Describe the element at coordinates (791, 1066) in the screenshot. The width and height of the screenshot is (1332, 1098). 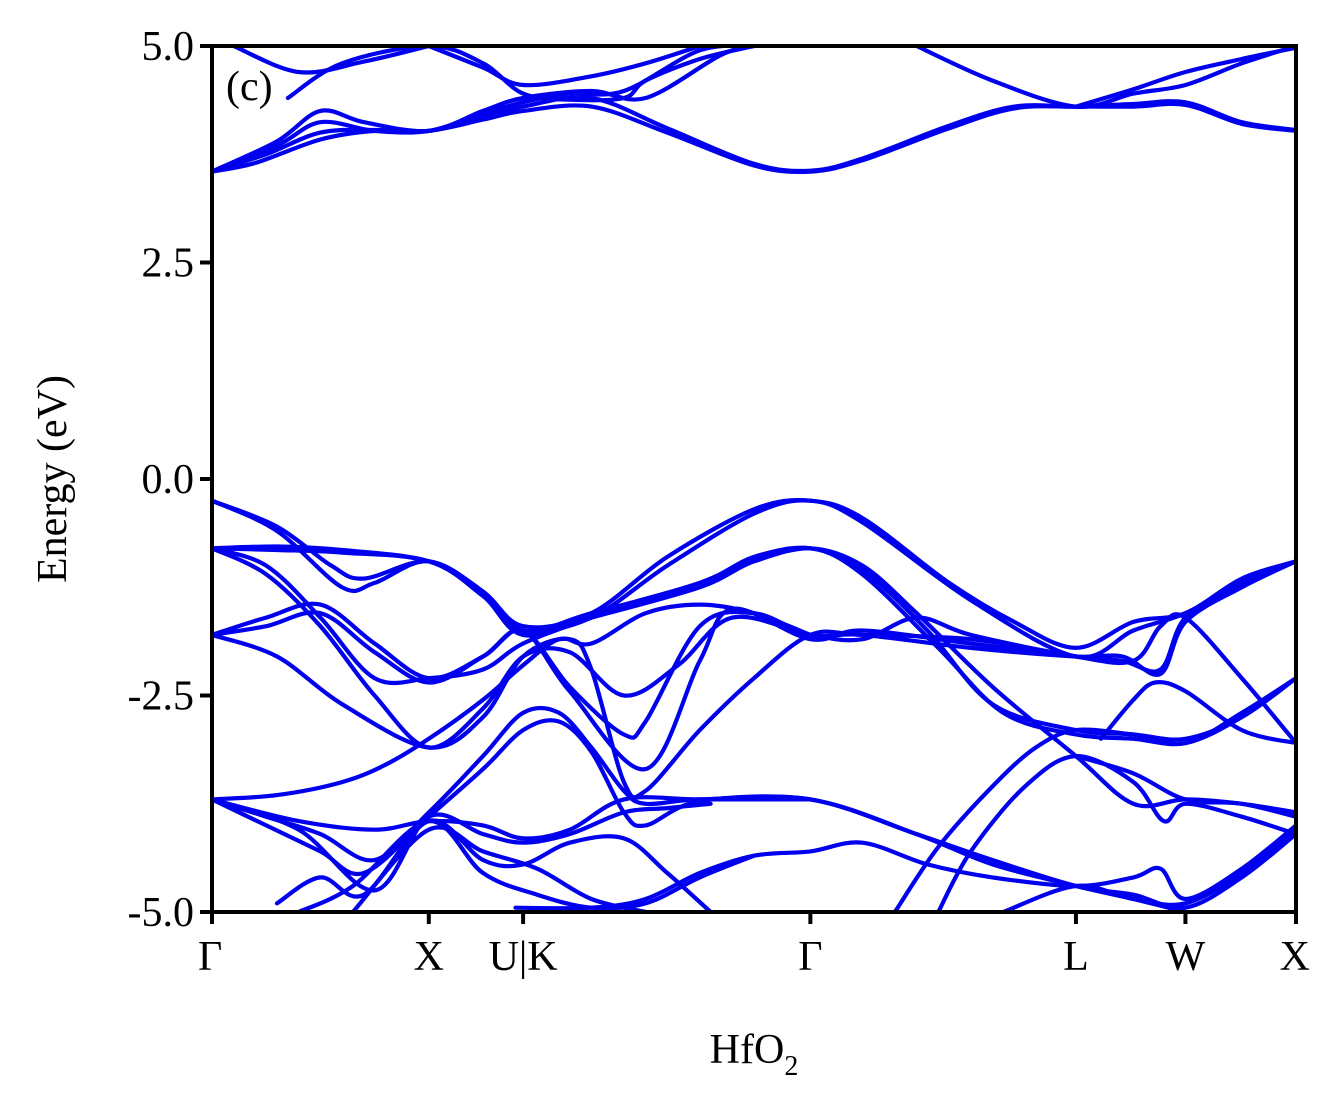
I see `x-axis-label-subscript: 2` at that location.